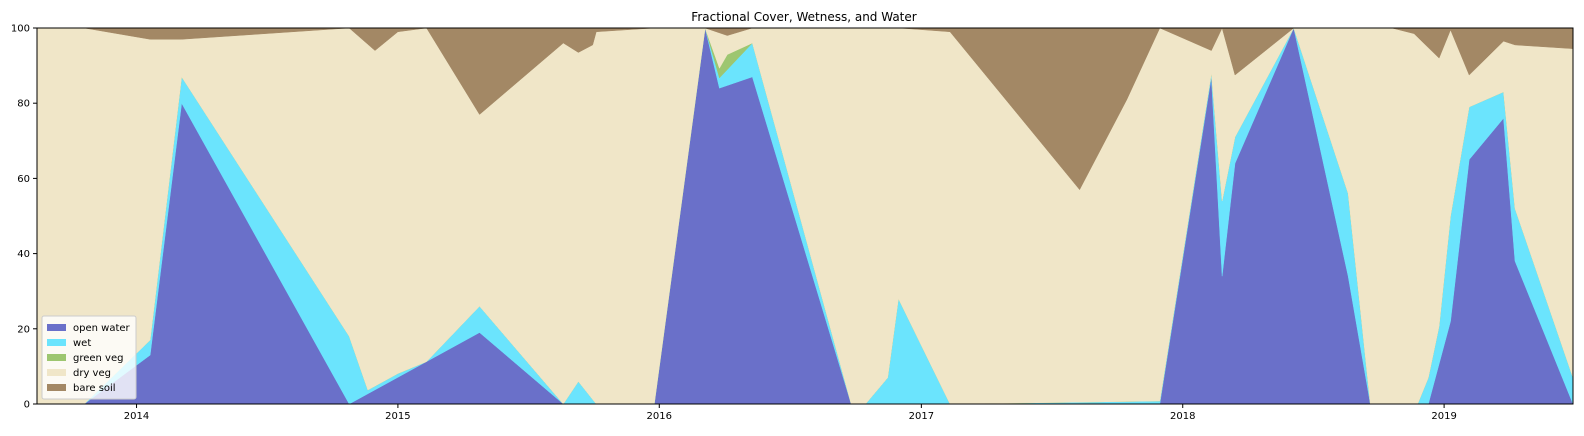 The image size is (1584, 436). I want to click on legend-box, so click(89, 357).